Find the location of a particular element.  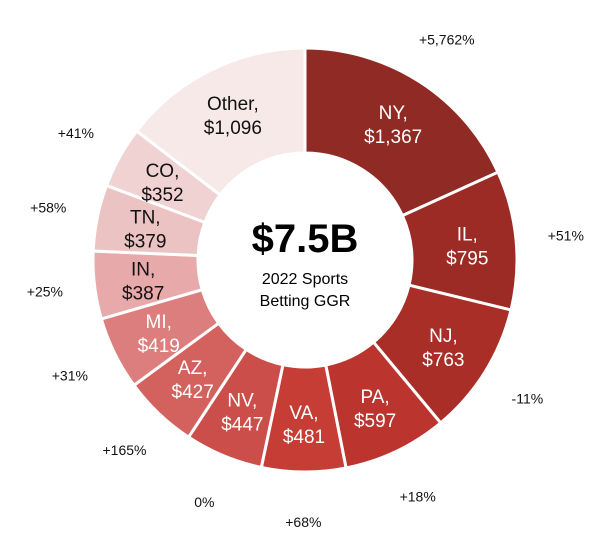

change-label-ny: +5,762% is located at coordinates (447, 40).